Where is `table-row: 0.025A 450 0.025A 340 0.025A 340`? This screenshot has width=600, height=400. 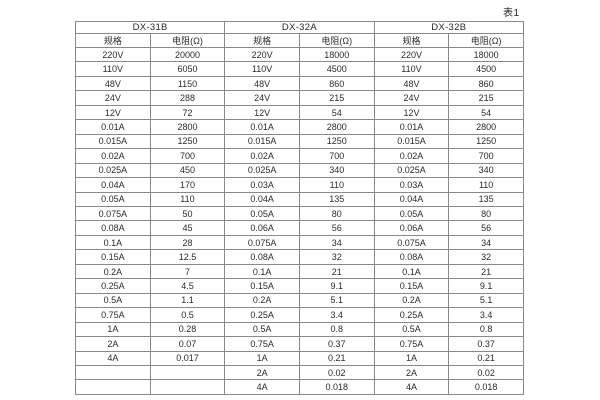
table-row: 0.025A 450 0.025A 340 0.025A 340 is located at coordinates (299, 170).